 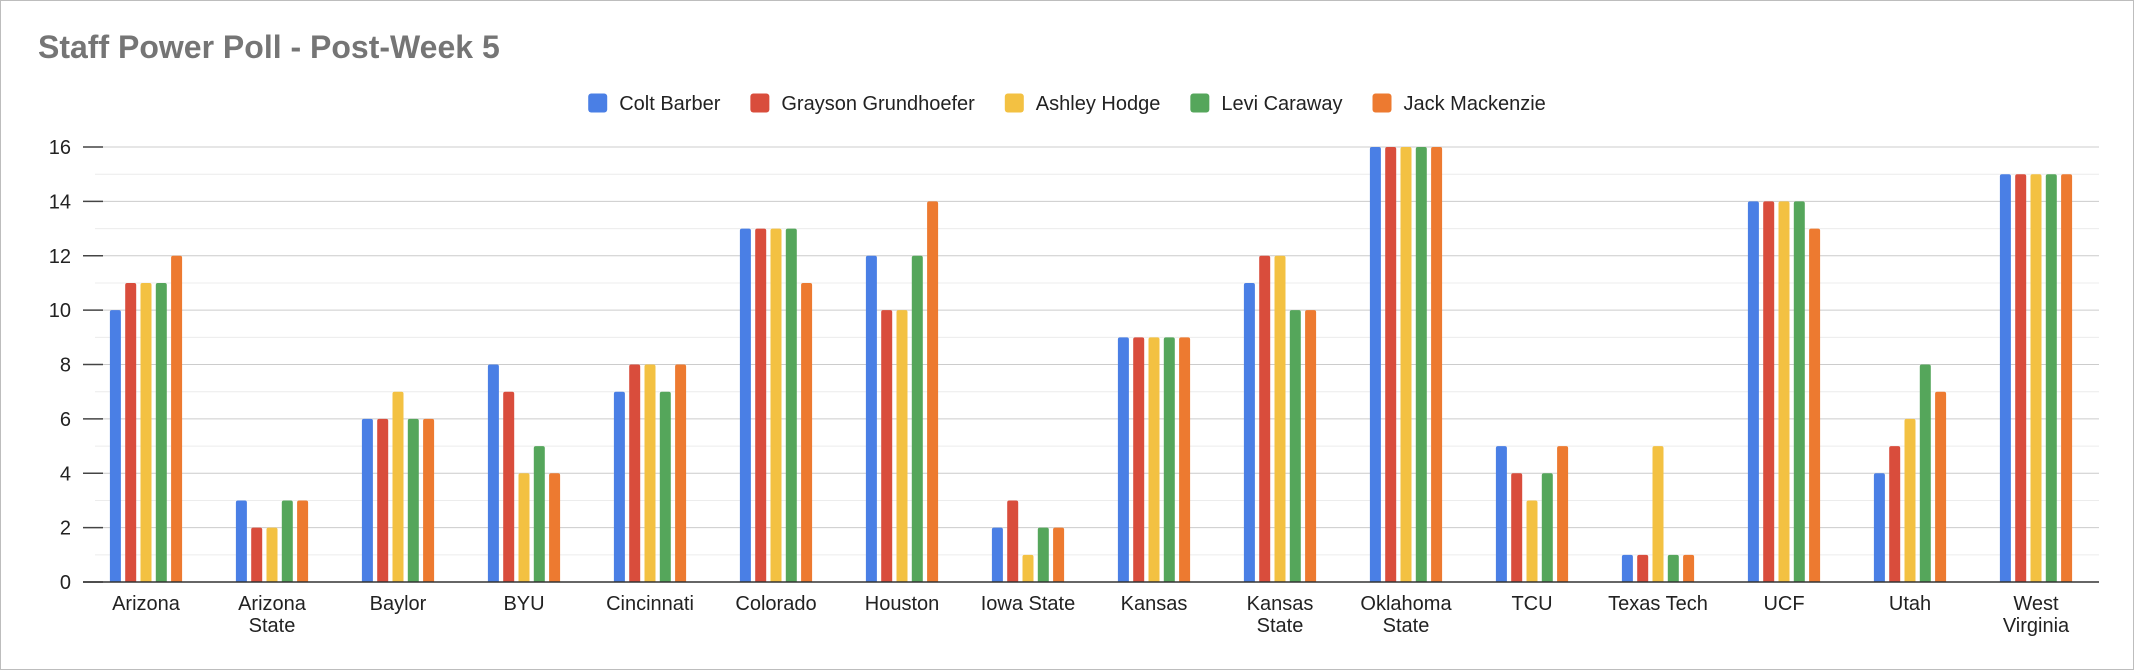 What do you see at coordinates (902, 604) in the screenshot?
I see `x-tick-label: Houston` at bounding box center [902, 604].